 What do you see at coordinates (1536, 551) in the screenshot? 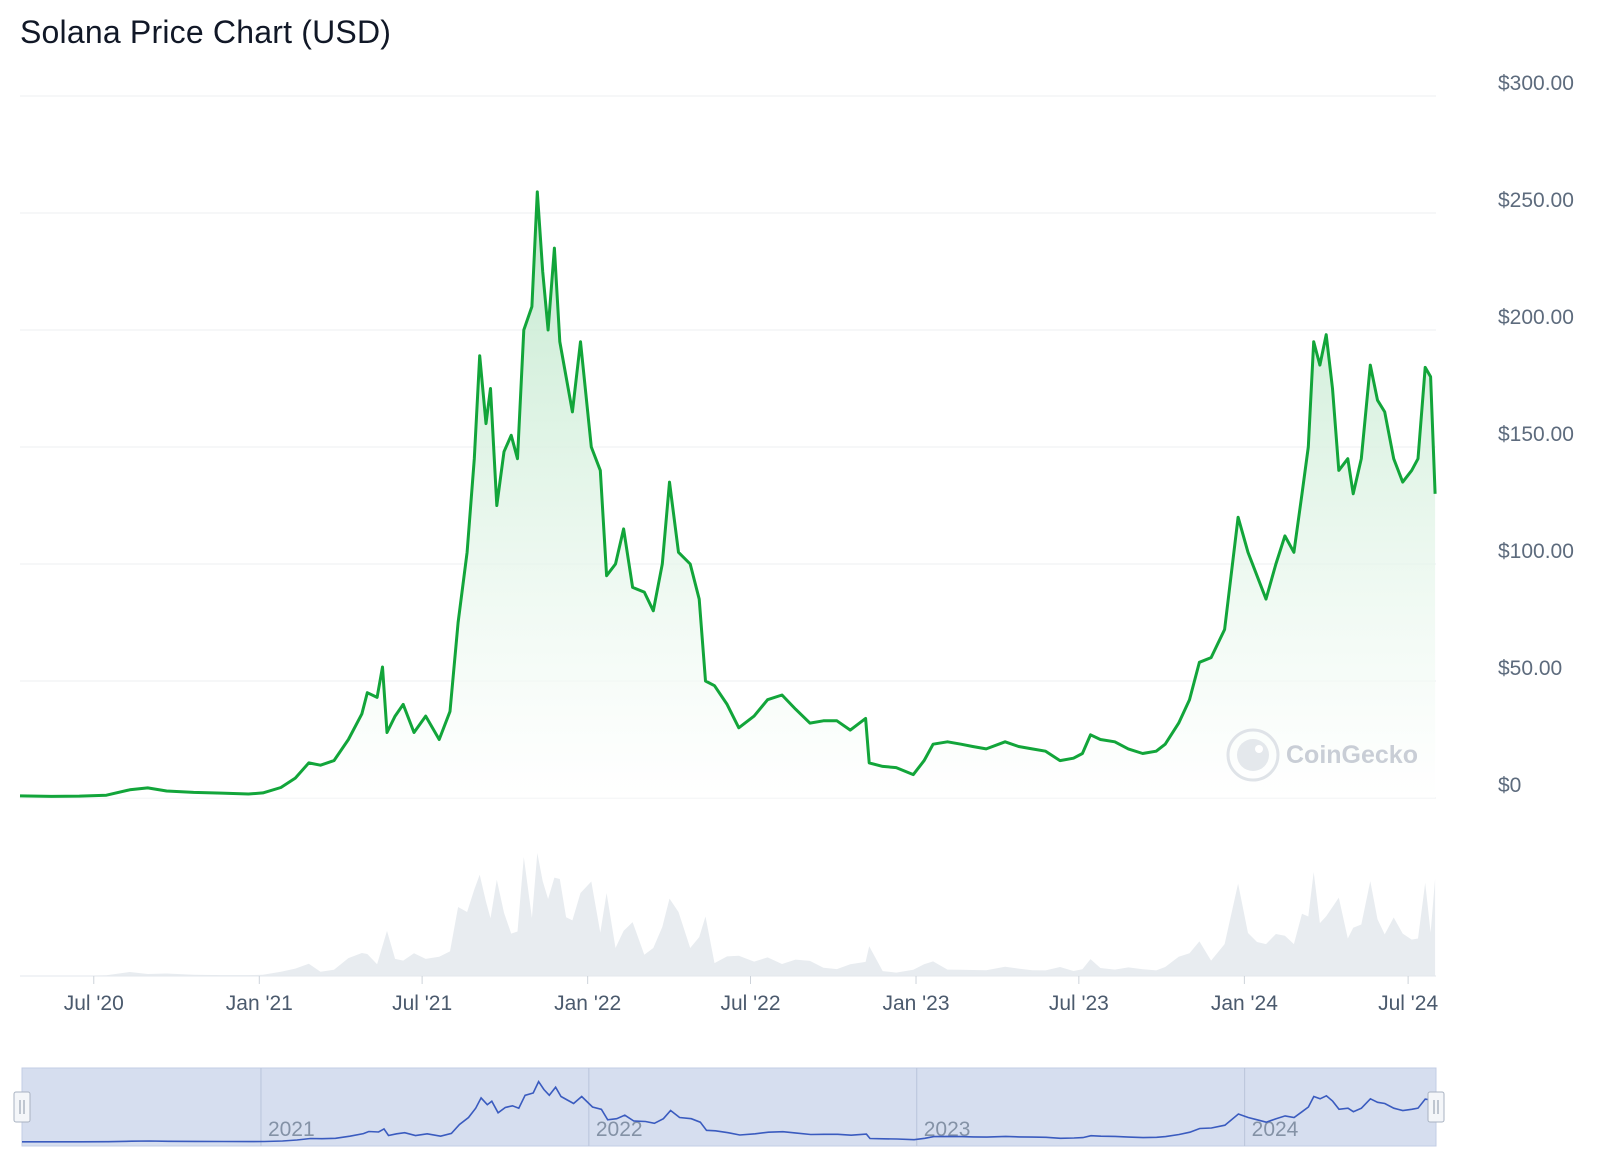
I see `y-tick-label: $100.00` at bounding box center [1536, 551].